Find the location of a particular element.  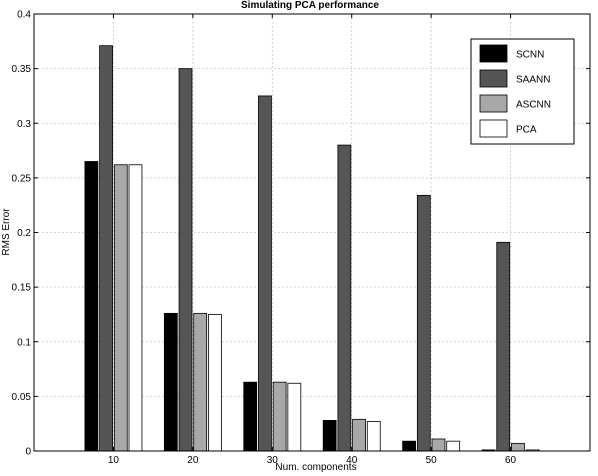

y-tick-label: 0.15 is located at coordinates (22, 288).